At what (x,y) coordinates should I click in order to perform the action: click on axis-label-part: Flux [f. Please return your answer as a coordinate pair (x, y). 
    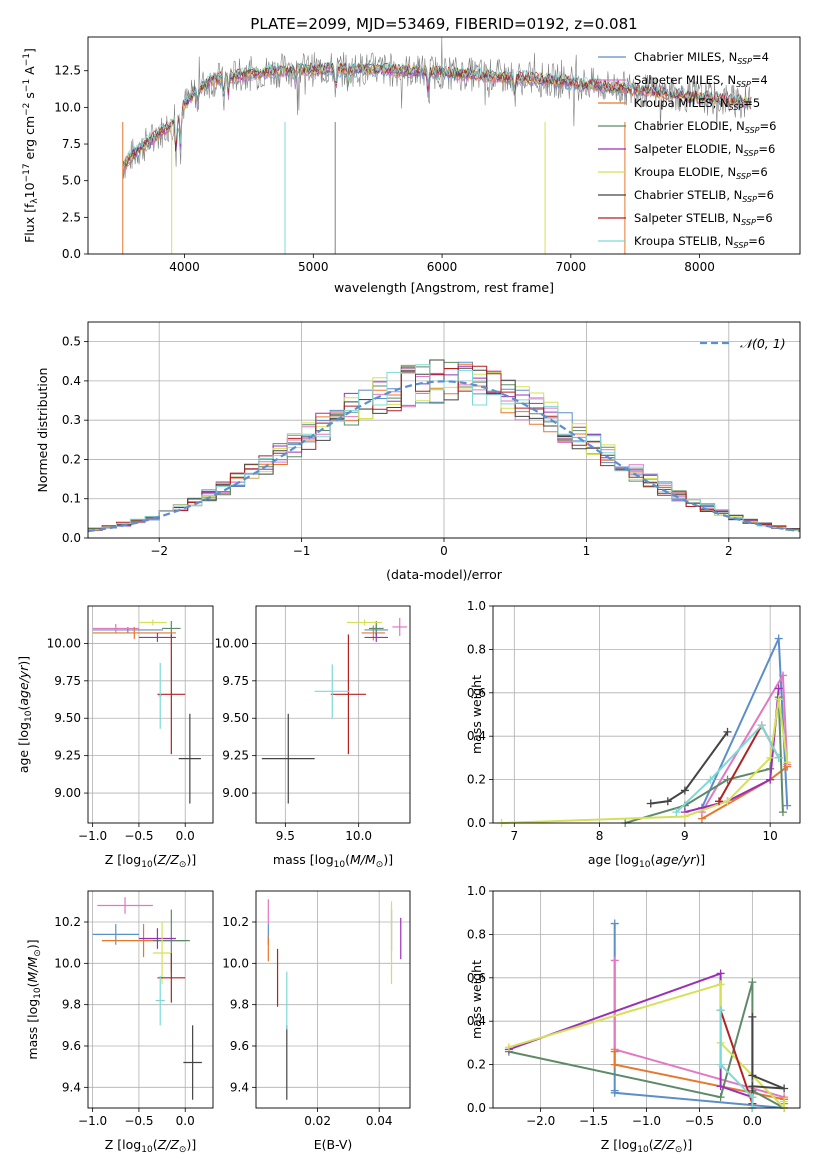
    Looking at the image, I should click on (29, 223).